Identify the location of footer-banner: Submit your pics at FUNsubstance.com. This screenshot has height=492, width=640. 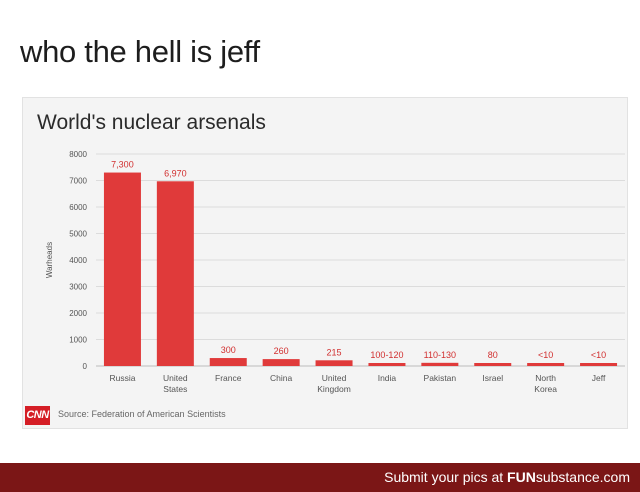
(320, 477).